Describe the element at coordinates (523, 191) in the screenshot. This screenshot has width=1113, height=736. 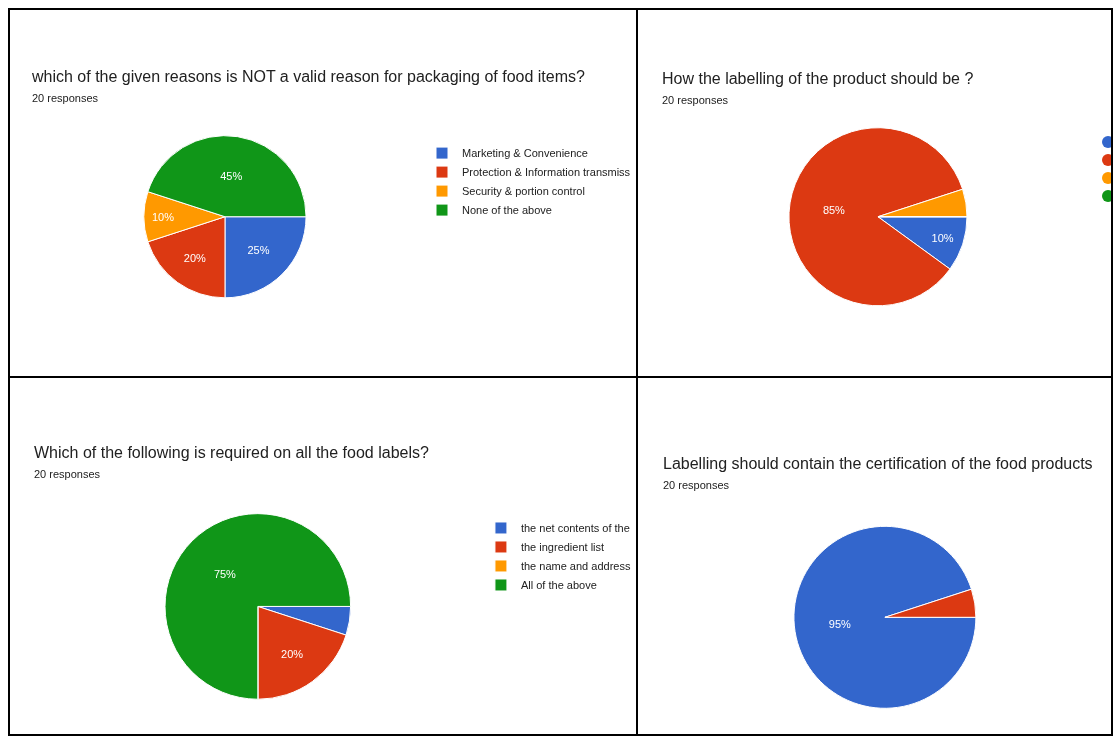
I see `legend-label: Security & portion control` at that location.